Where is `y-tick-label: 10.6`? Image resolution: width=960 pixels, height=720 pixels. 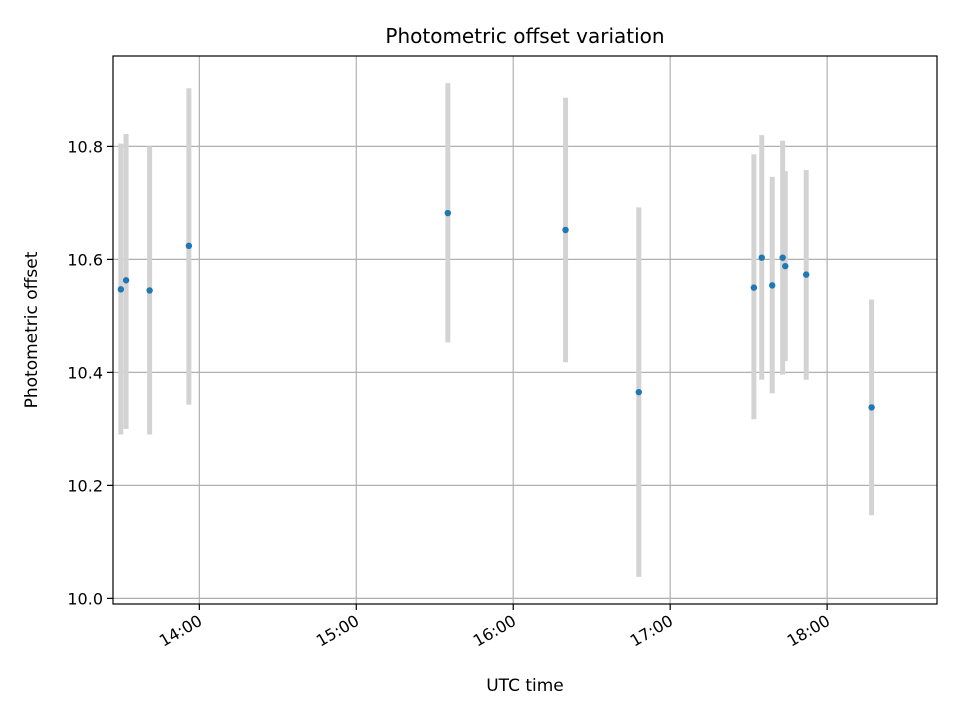 y-tick-label: 10.6 is located at coordinates (85, 259).